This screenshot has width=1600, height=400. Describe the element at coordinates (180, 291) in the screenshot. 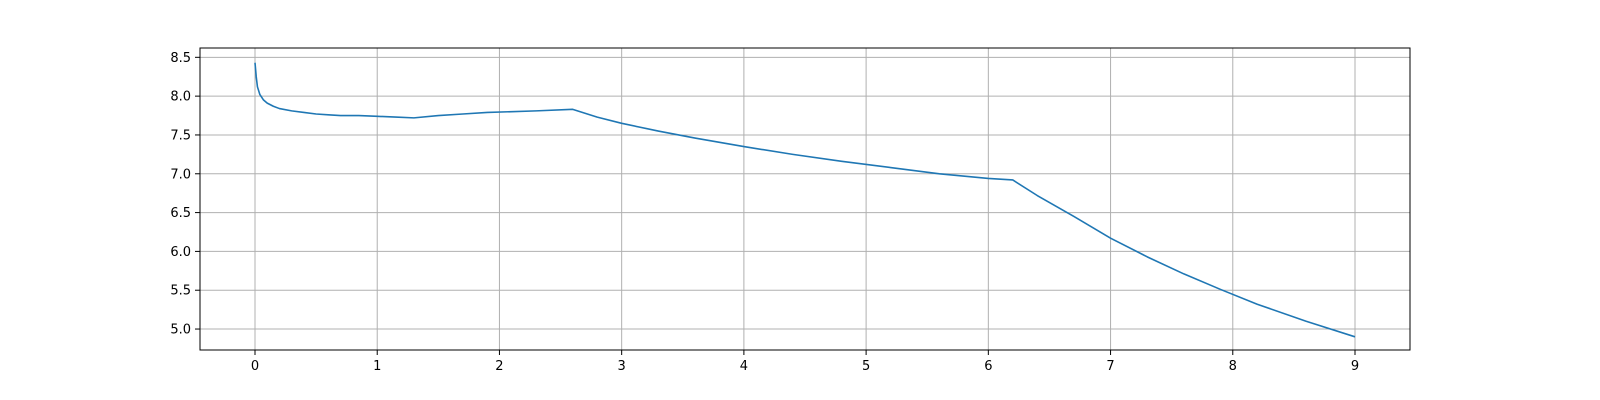

I see `y-tick-label: 5.5` at that location.